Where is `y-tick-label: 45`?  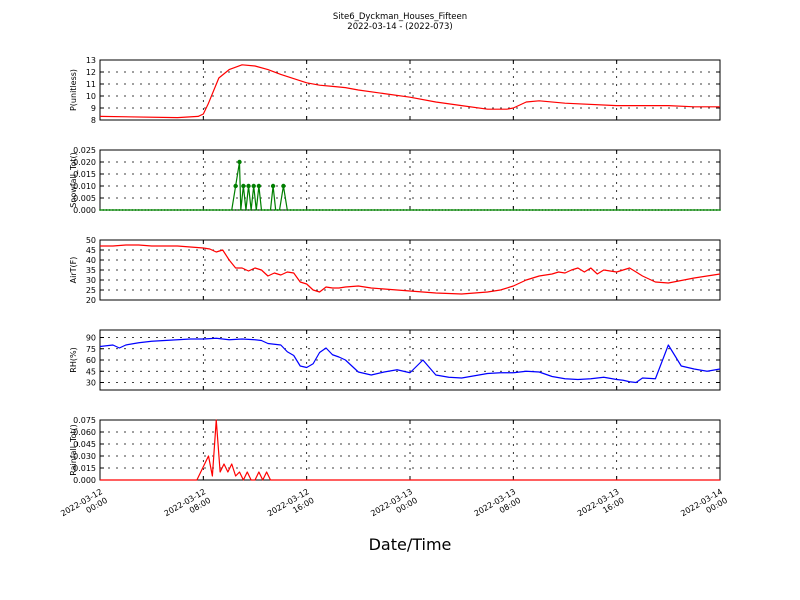
y-tick-label: 45 is located at coordinates (91, 371).